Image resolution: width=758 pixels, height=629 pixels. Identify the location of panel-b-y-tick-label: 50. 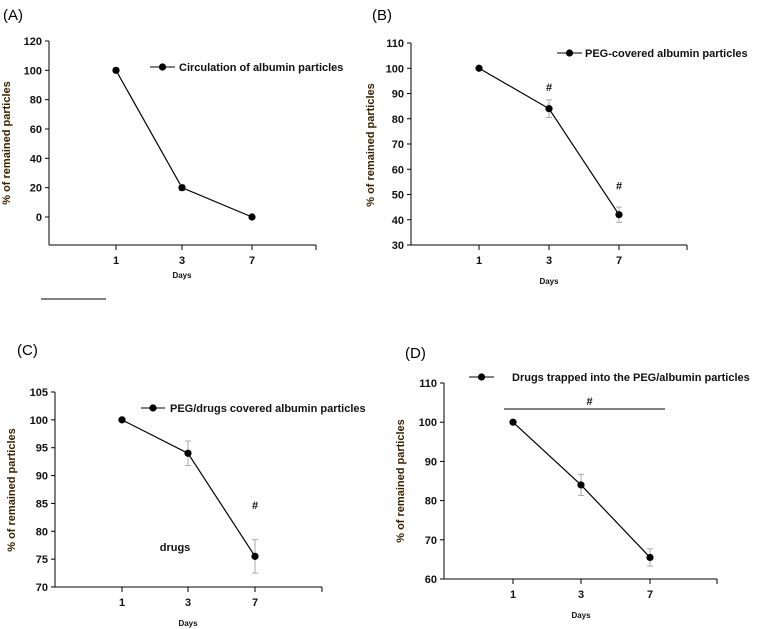
(398, 196).